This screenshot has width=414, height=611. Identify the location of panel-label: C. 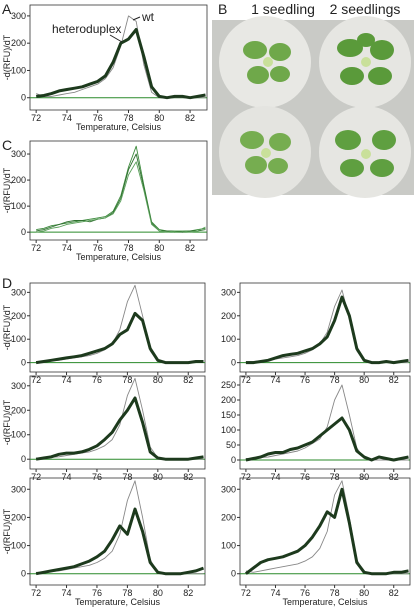
(7, 145).